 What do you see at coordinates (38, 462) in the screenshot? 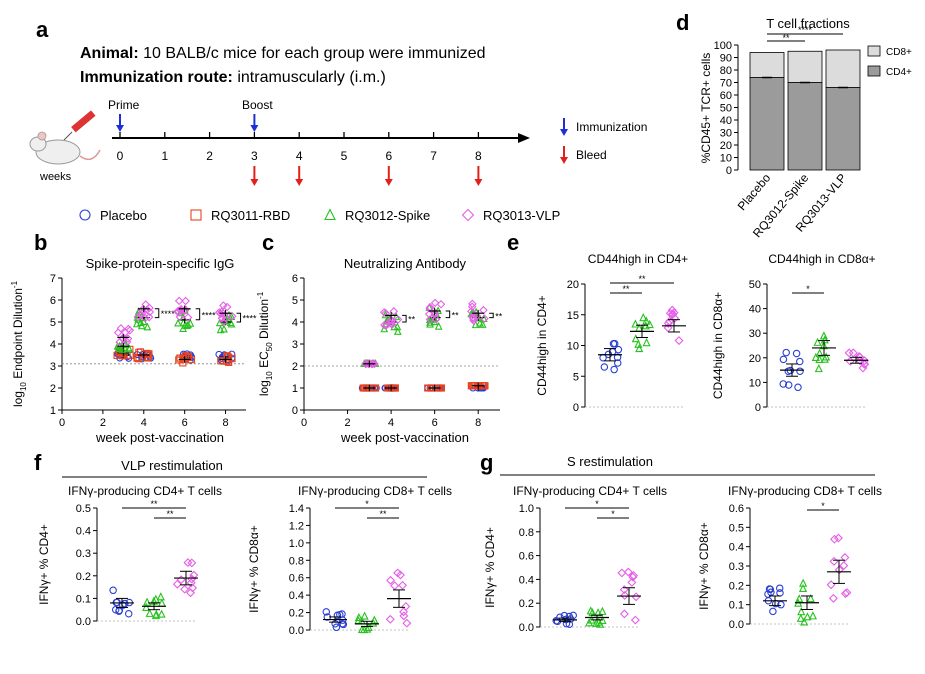
I see `panel-f-letter: f` at bounding box center [38, 462].